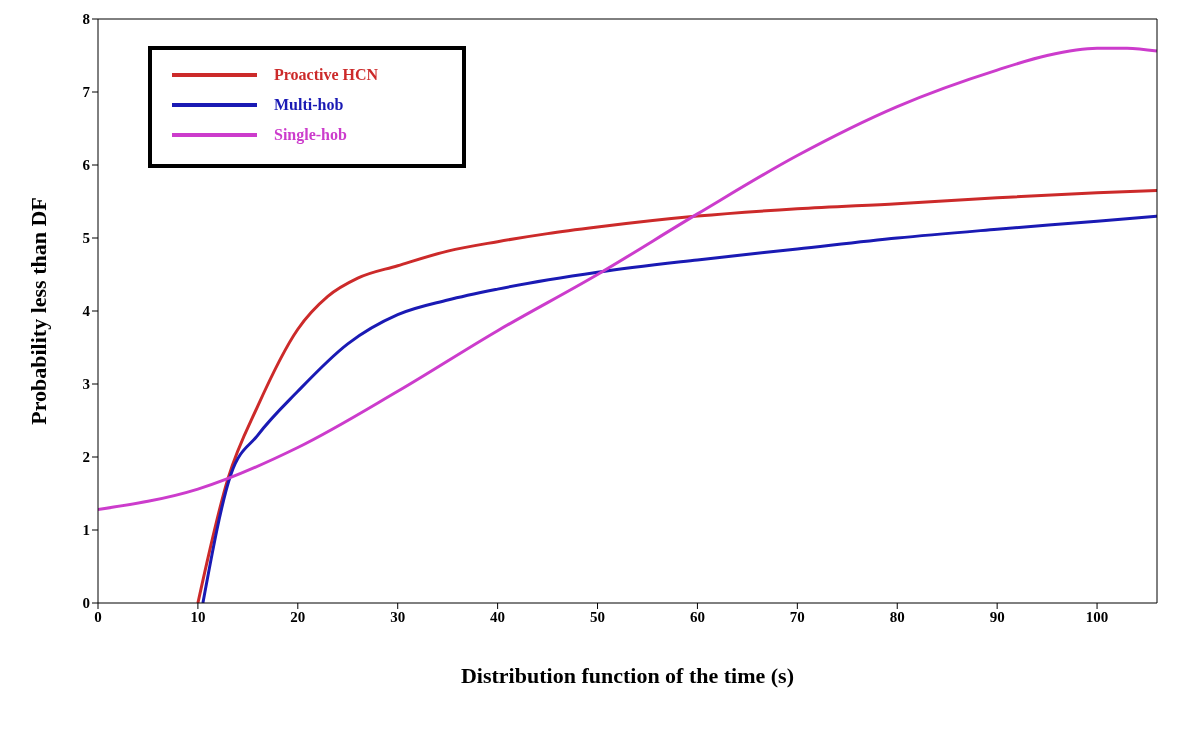 This screenshot has width=1177, height=731. I want to click on x-tick-label: 100, so click(1097, 616).